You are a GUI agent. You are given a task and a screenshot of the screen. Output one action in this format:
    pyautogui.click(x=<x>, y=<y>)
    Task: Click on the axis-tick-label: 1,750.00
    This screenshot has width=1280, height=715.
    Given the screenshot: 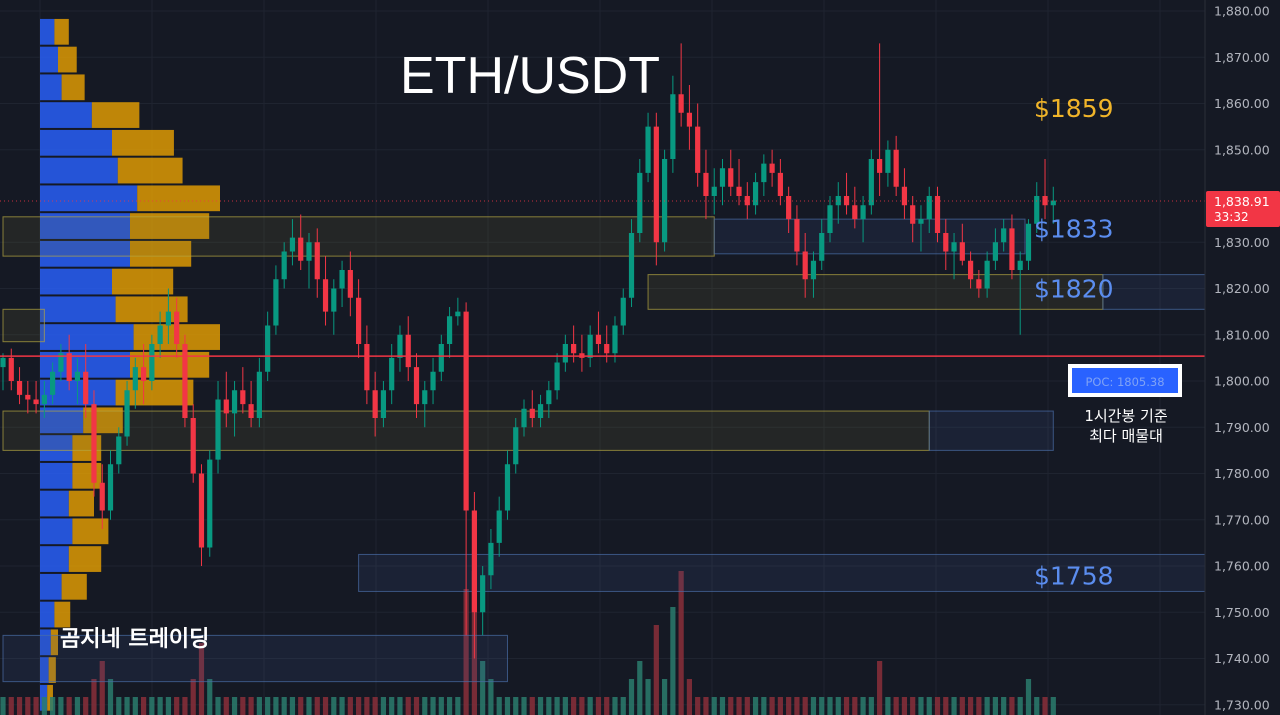 What is the action you would take?
    pyautogui.click(x=1242, y=612)
    